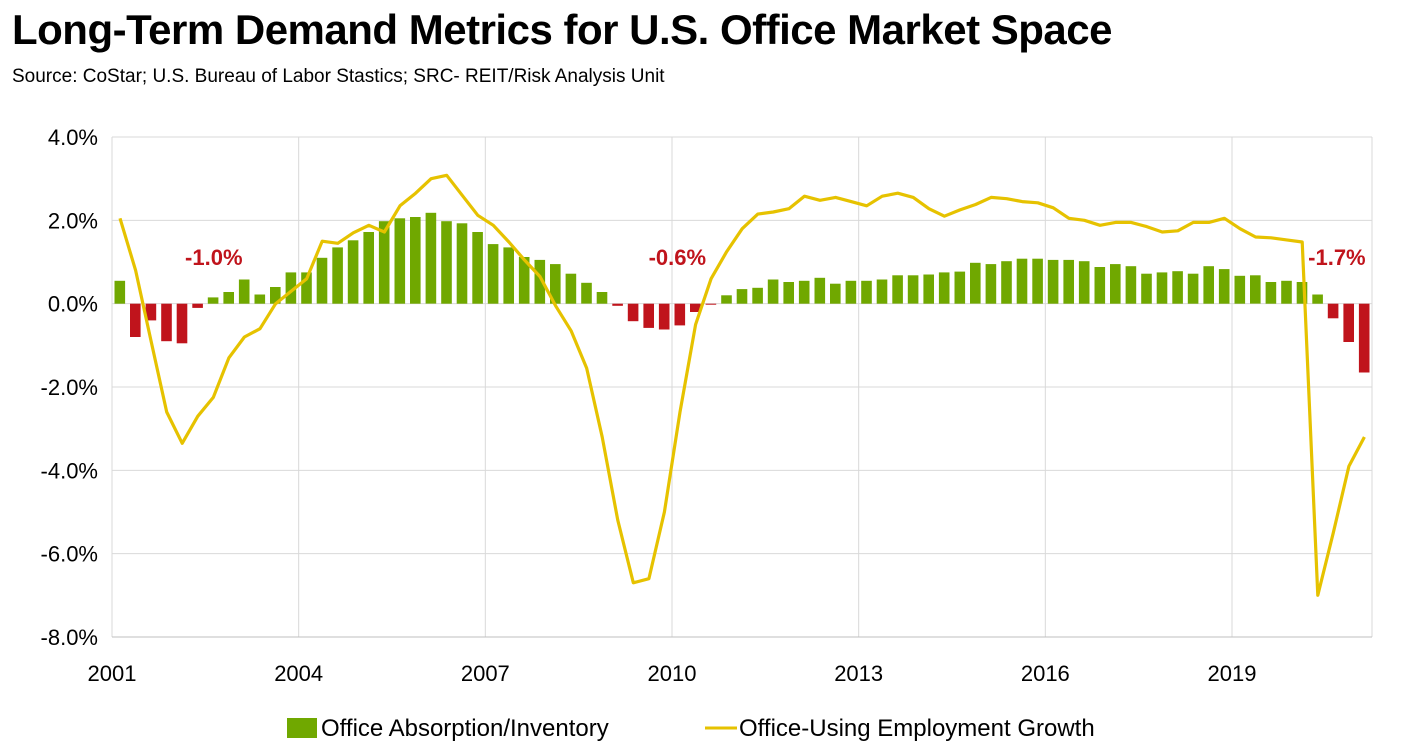 The height and width of the screenshot is (751, 1414). I want to click on annotations: -1.0% -0.6% -1.7%, so click(775, 257).